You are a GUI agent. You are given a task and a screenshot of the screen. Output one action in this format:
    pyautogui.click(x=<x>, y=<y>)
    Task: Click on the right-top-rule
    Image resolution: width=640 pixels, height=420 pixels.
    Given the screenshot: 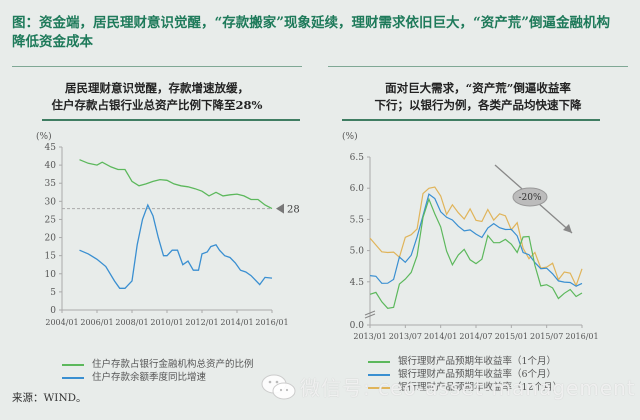 What is the action you would take?
    pyautogui.click(x=478, y=66)
    